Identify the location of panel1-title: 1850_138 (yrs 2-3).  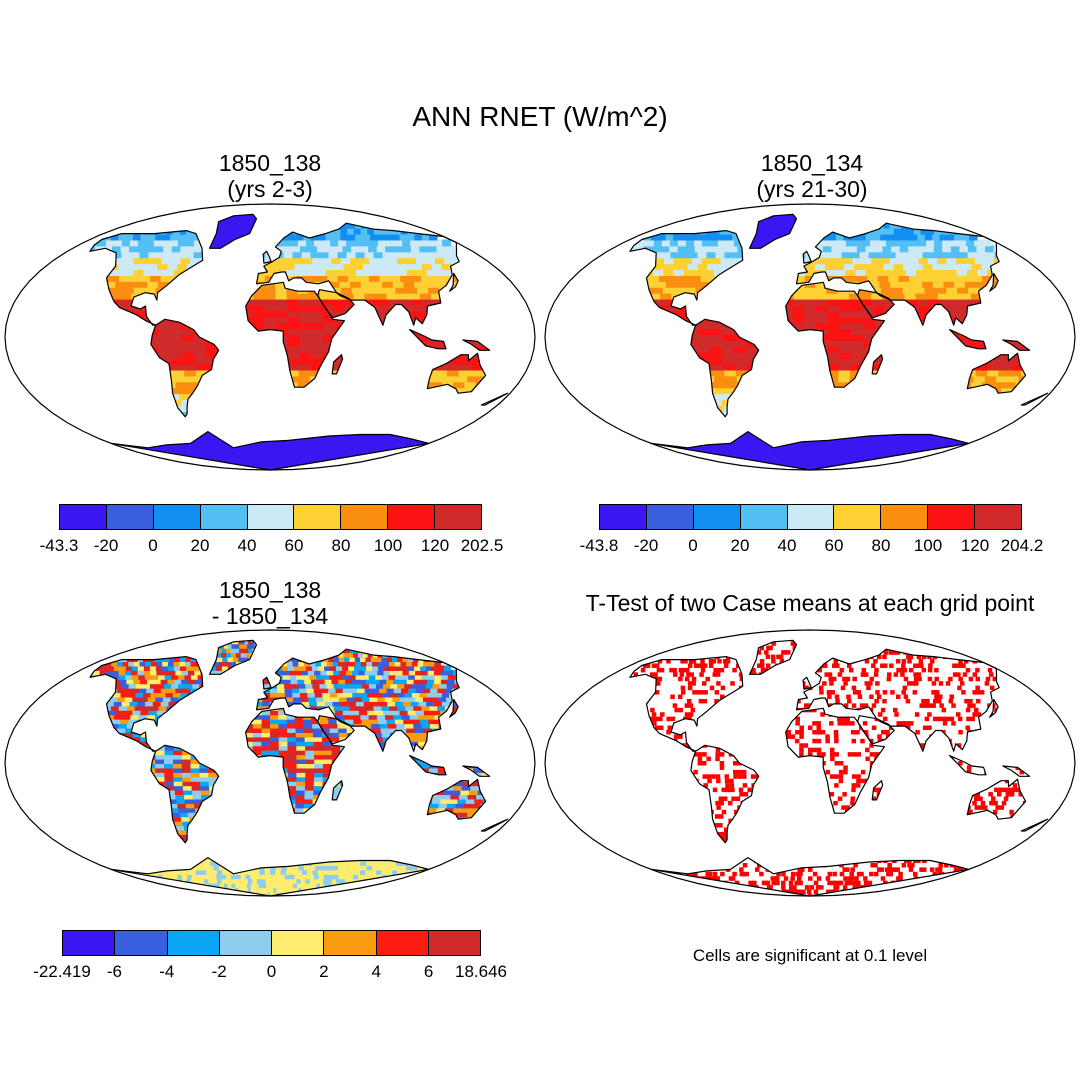
(270, 176).